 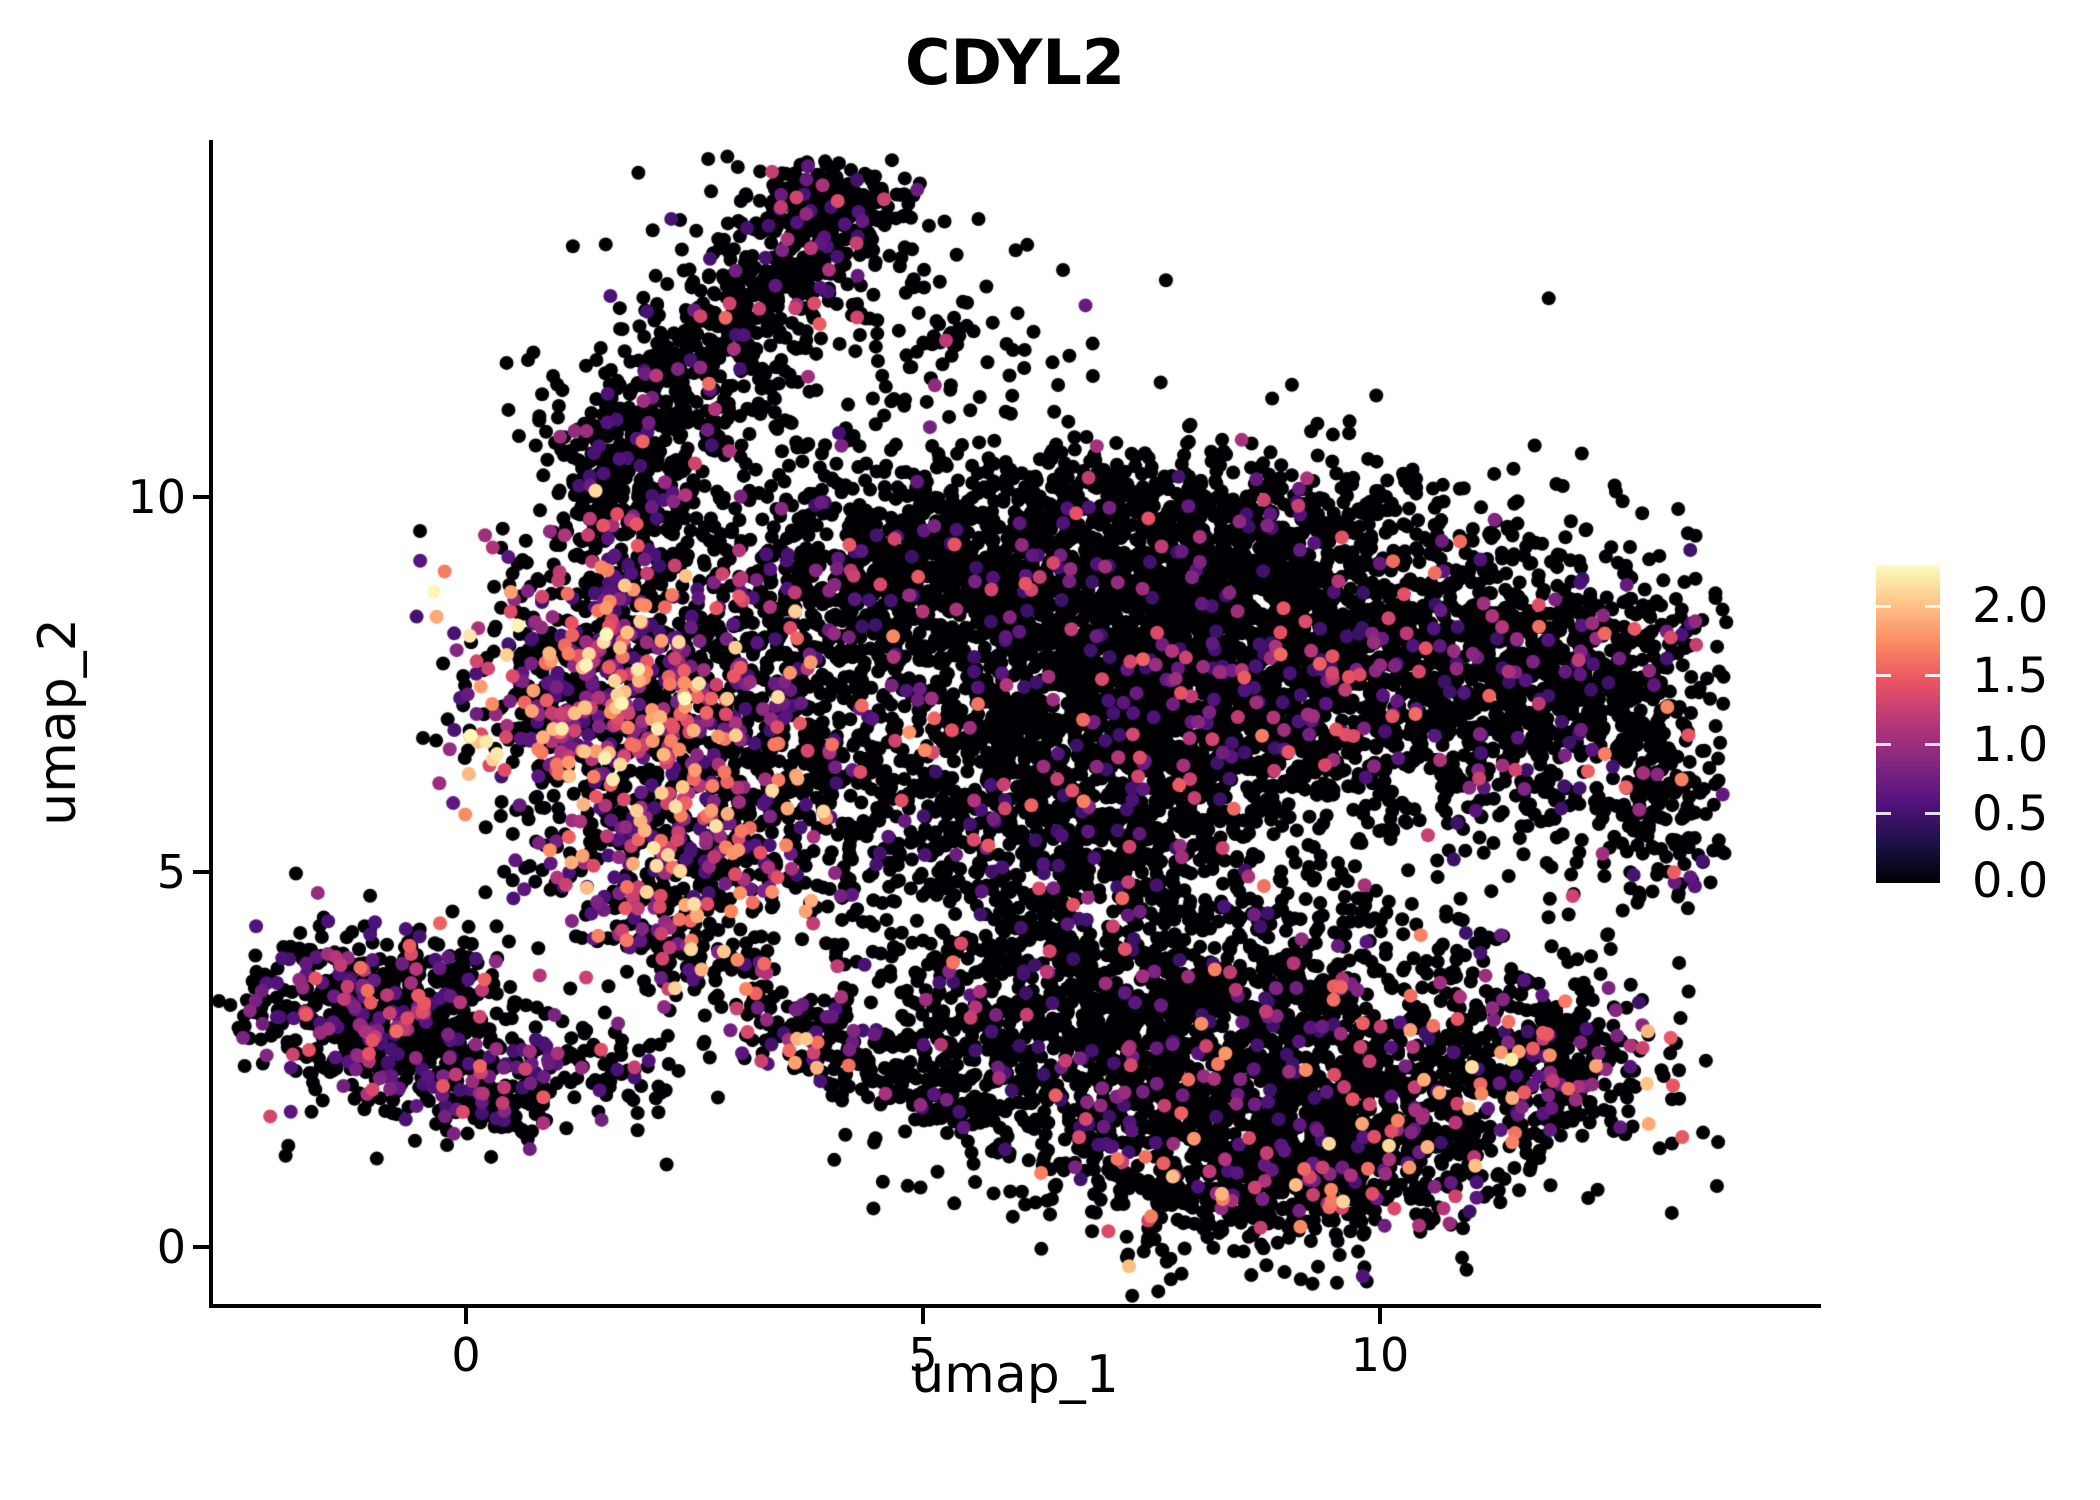 What do you see at coordinates (171, 872) in the screenshot?
I see `y-tick-label: 5` at bounding box center [171, 872].